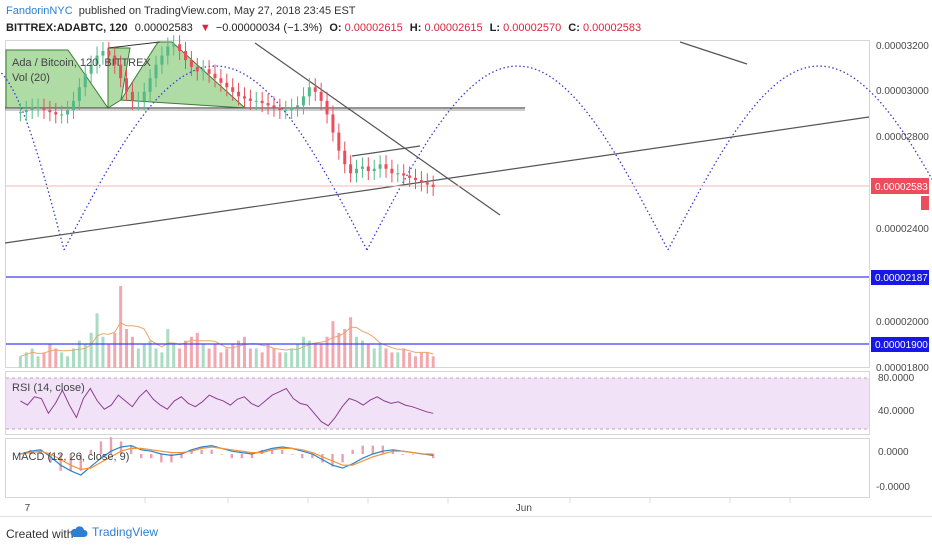  Describe the element at coordinates (126, 75) in the screenshot. I see `pattern-fills` at that location.